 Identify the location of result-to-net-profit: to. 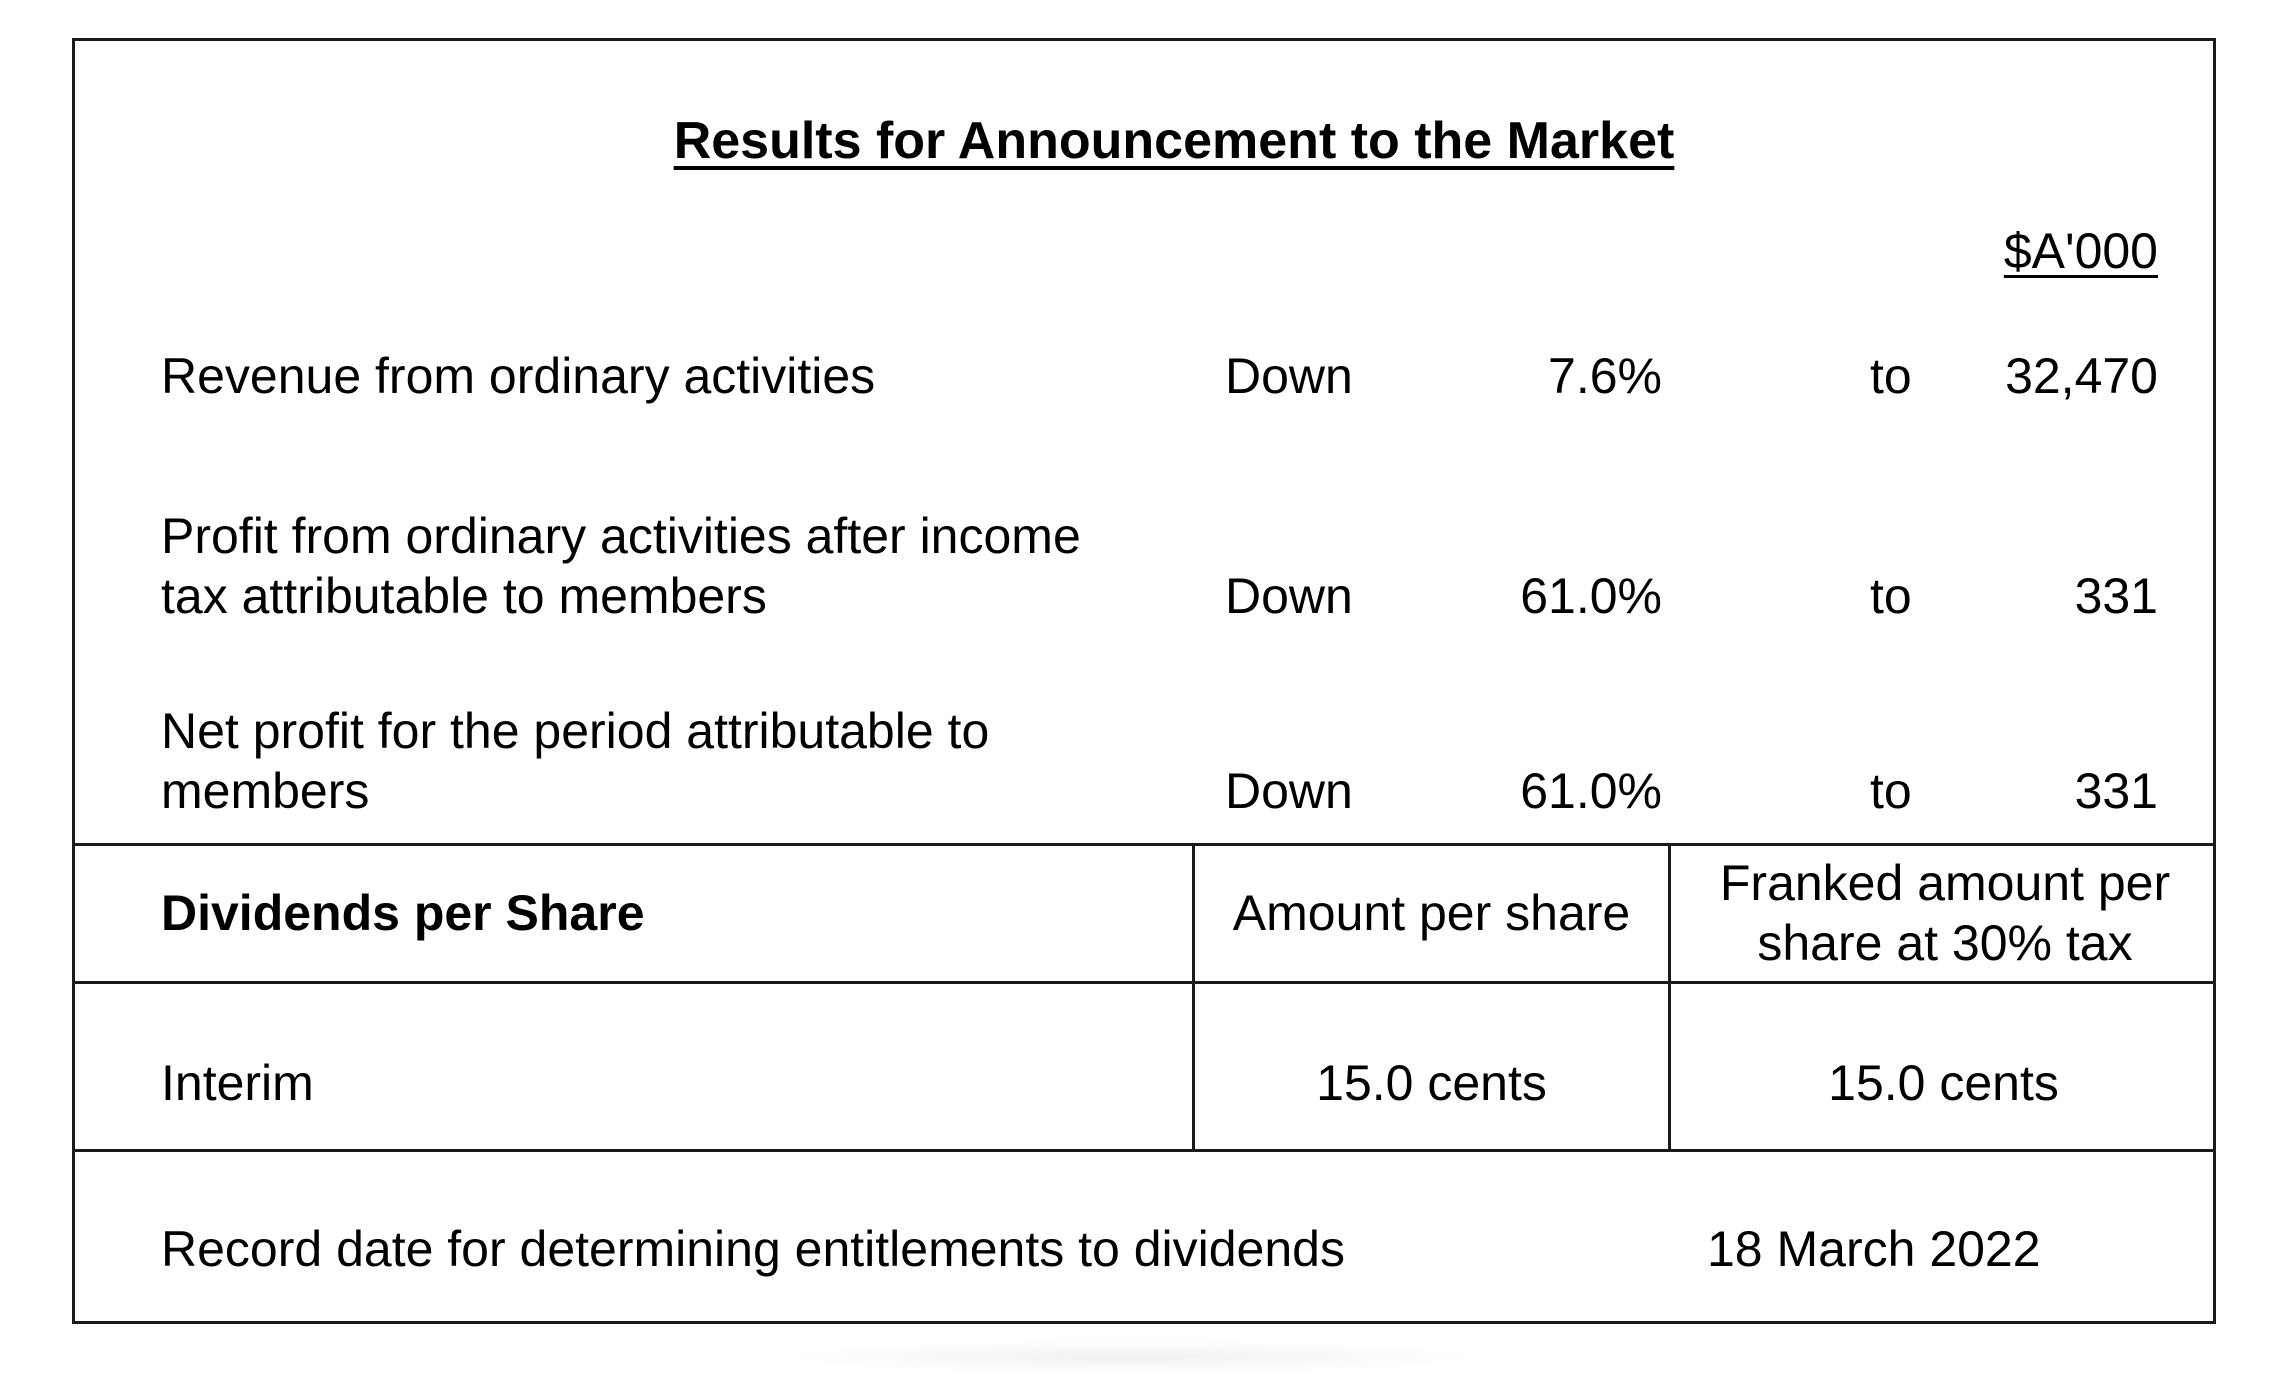
(1891, 791).